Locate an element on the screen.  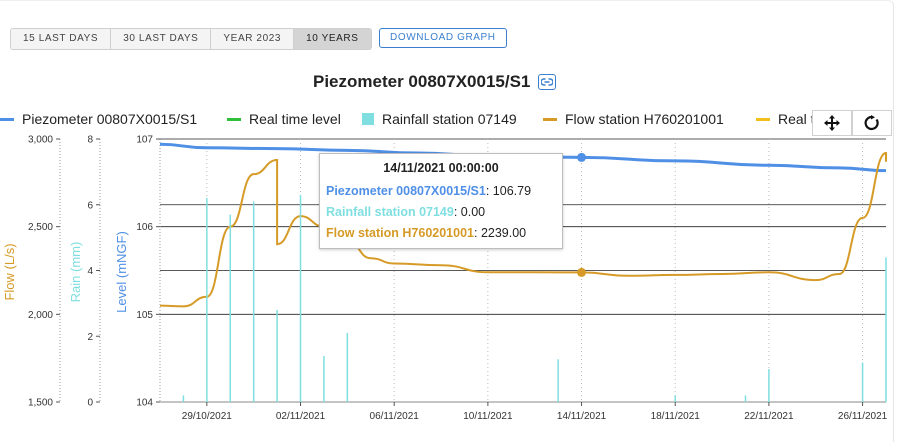
legend-label: Piezometer 00807X0015/S1 is located at coordinates (110, 119).